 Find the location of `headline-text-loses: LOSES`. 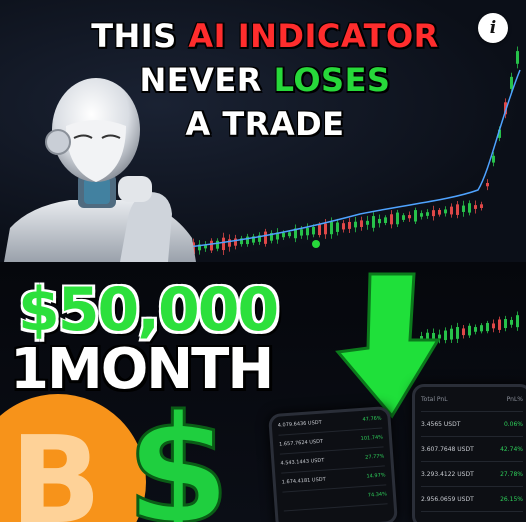

headline-text-loses: LOSES is located at coordinates (332, 80).